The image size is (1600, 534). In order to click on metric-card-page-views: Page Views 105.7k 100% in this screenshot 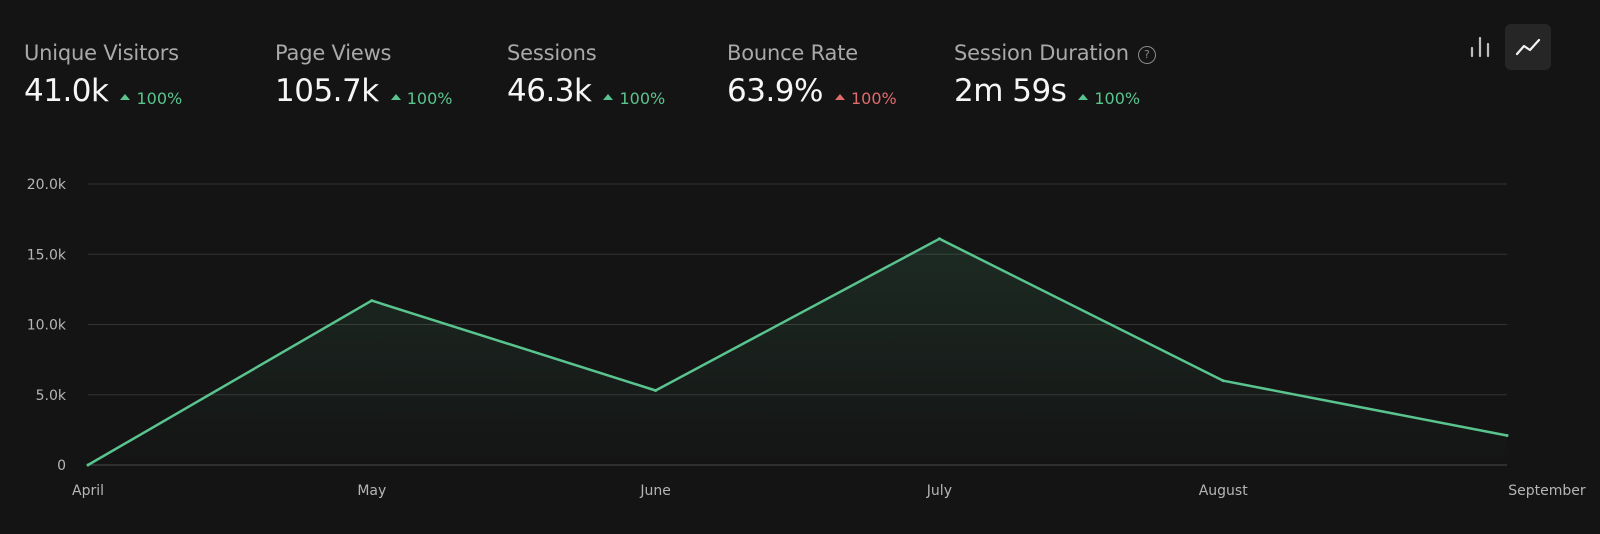, I will do `click(380, 78)`.